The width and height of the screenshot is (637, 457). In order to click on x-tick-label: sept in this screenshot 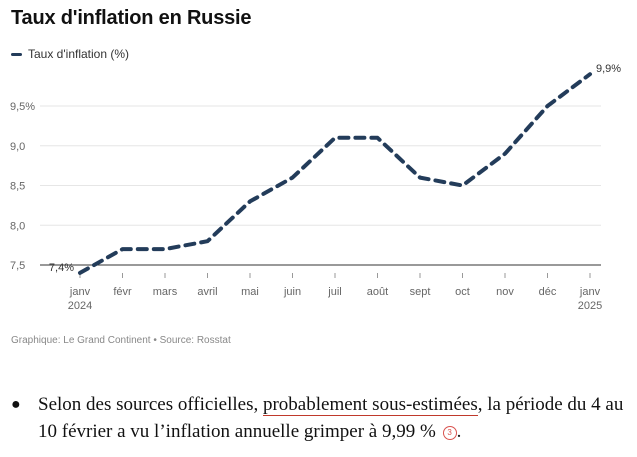, I will do `click(420, 292)`.